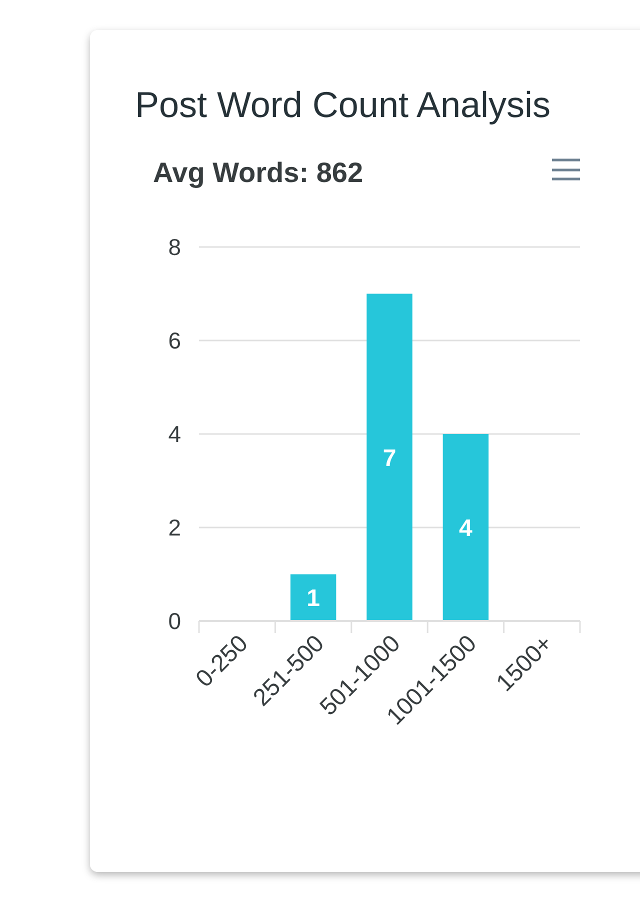 This screenshot has width=640, height=898. Describe the element at coordinates (174, 247) in the screenshot. I see `y-tick-label: 8` at that location.